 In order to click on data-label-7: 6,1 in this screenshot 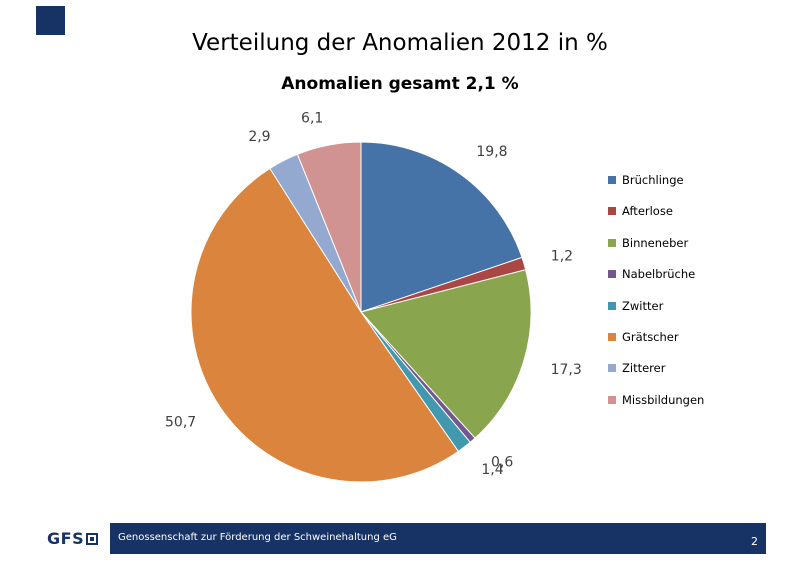, I will do `click(312, 119)`.